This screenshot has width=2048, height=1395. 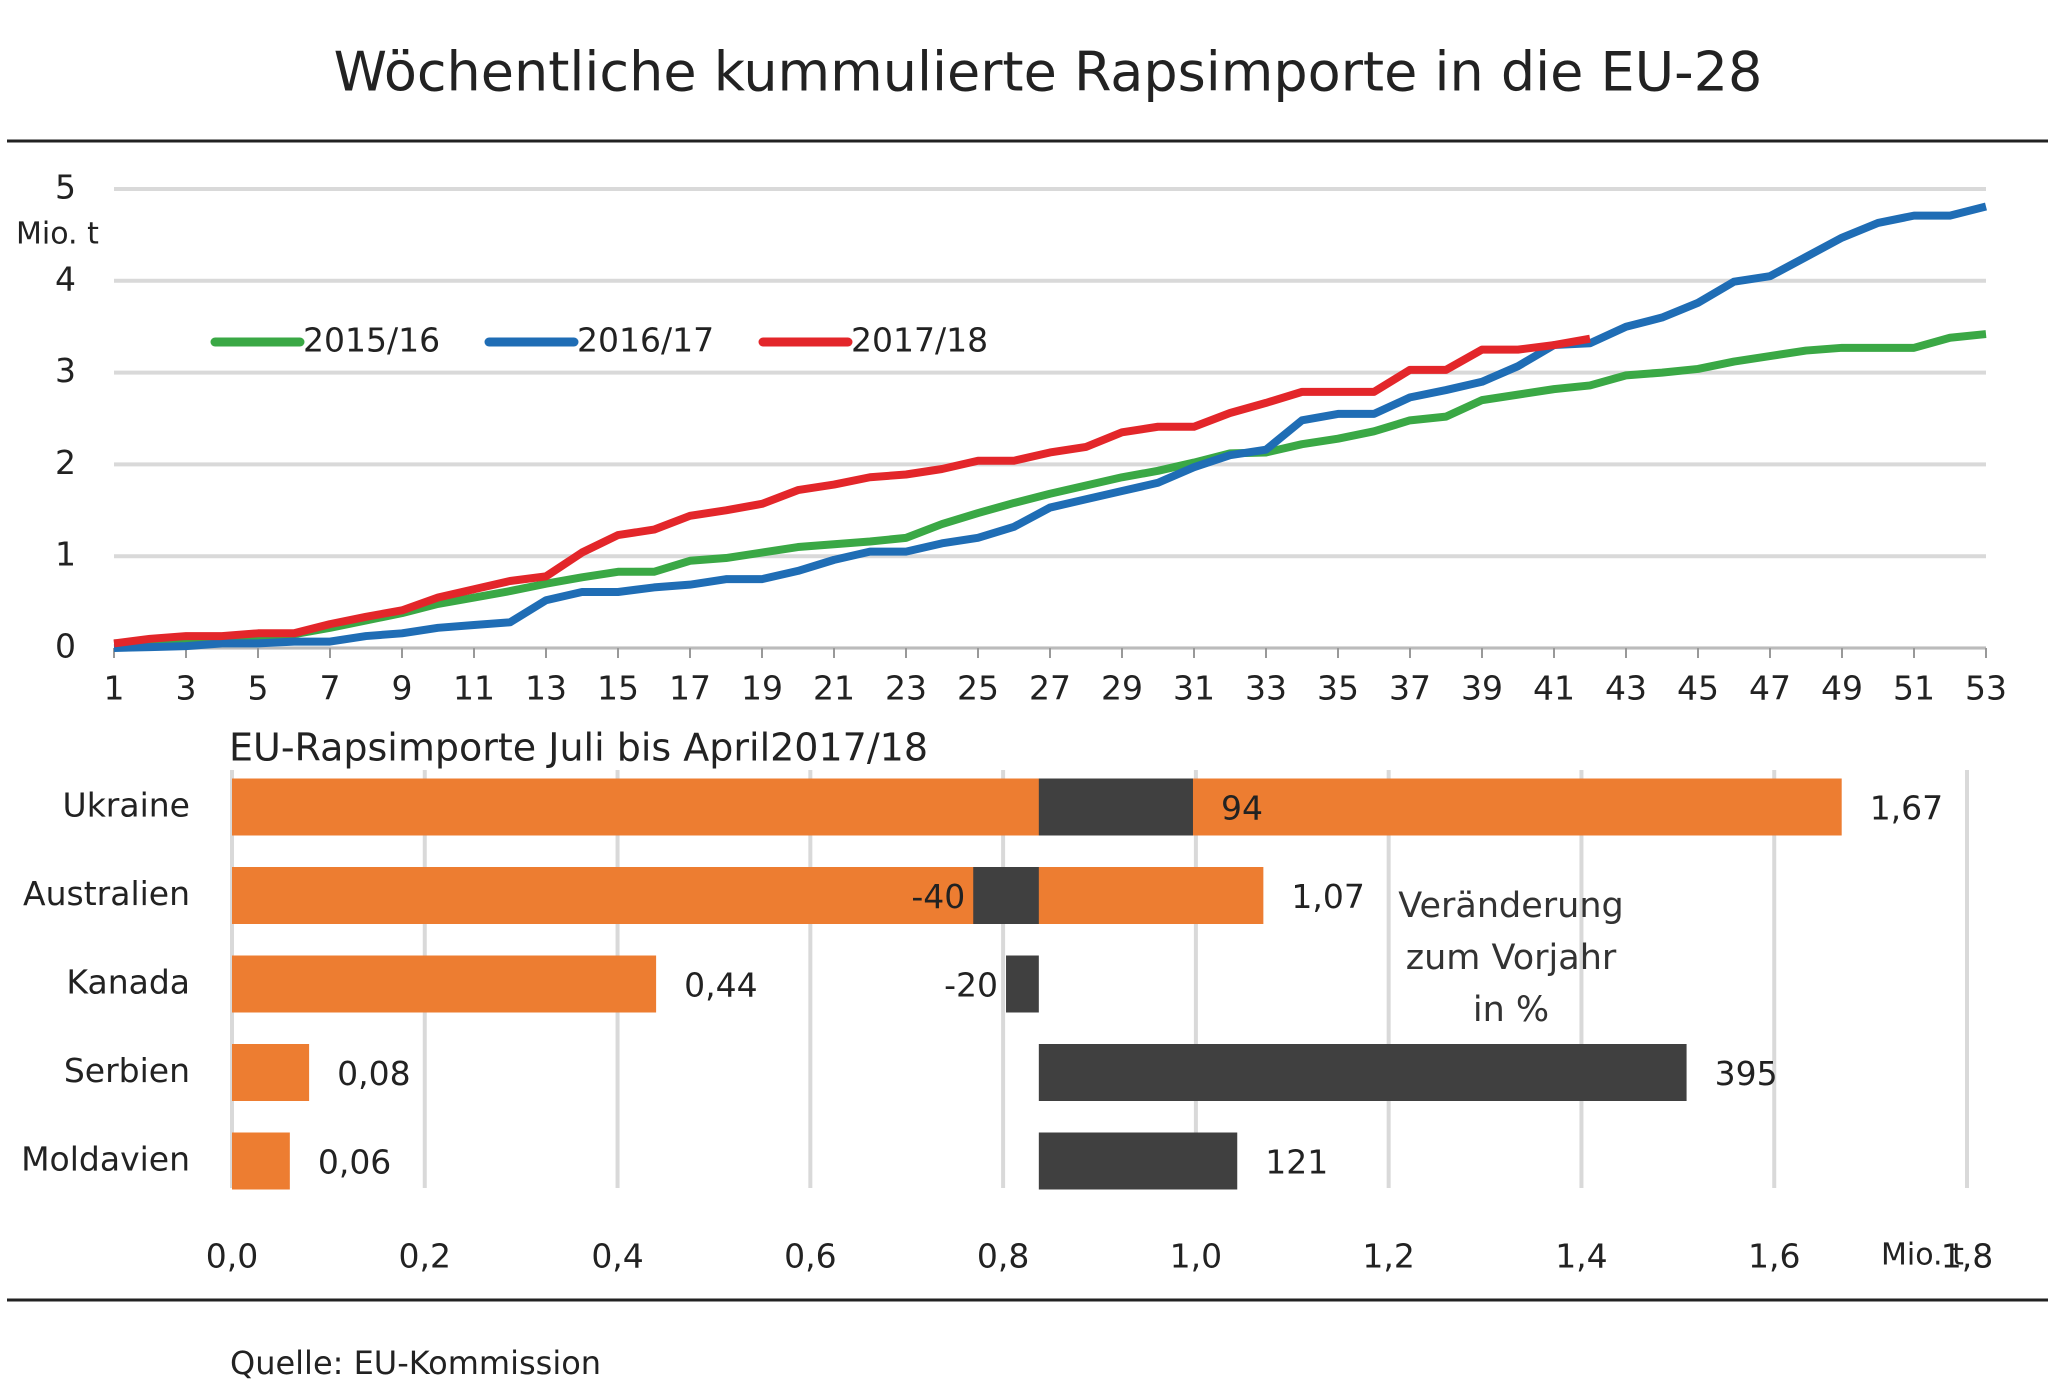 What do you see at coordinates (1482, 688) in the screenshot?
I see `x-tick-label: 39` at bounding box center [1482, 688].